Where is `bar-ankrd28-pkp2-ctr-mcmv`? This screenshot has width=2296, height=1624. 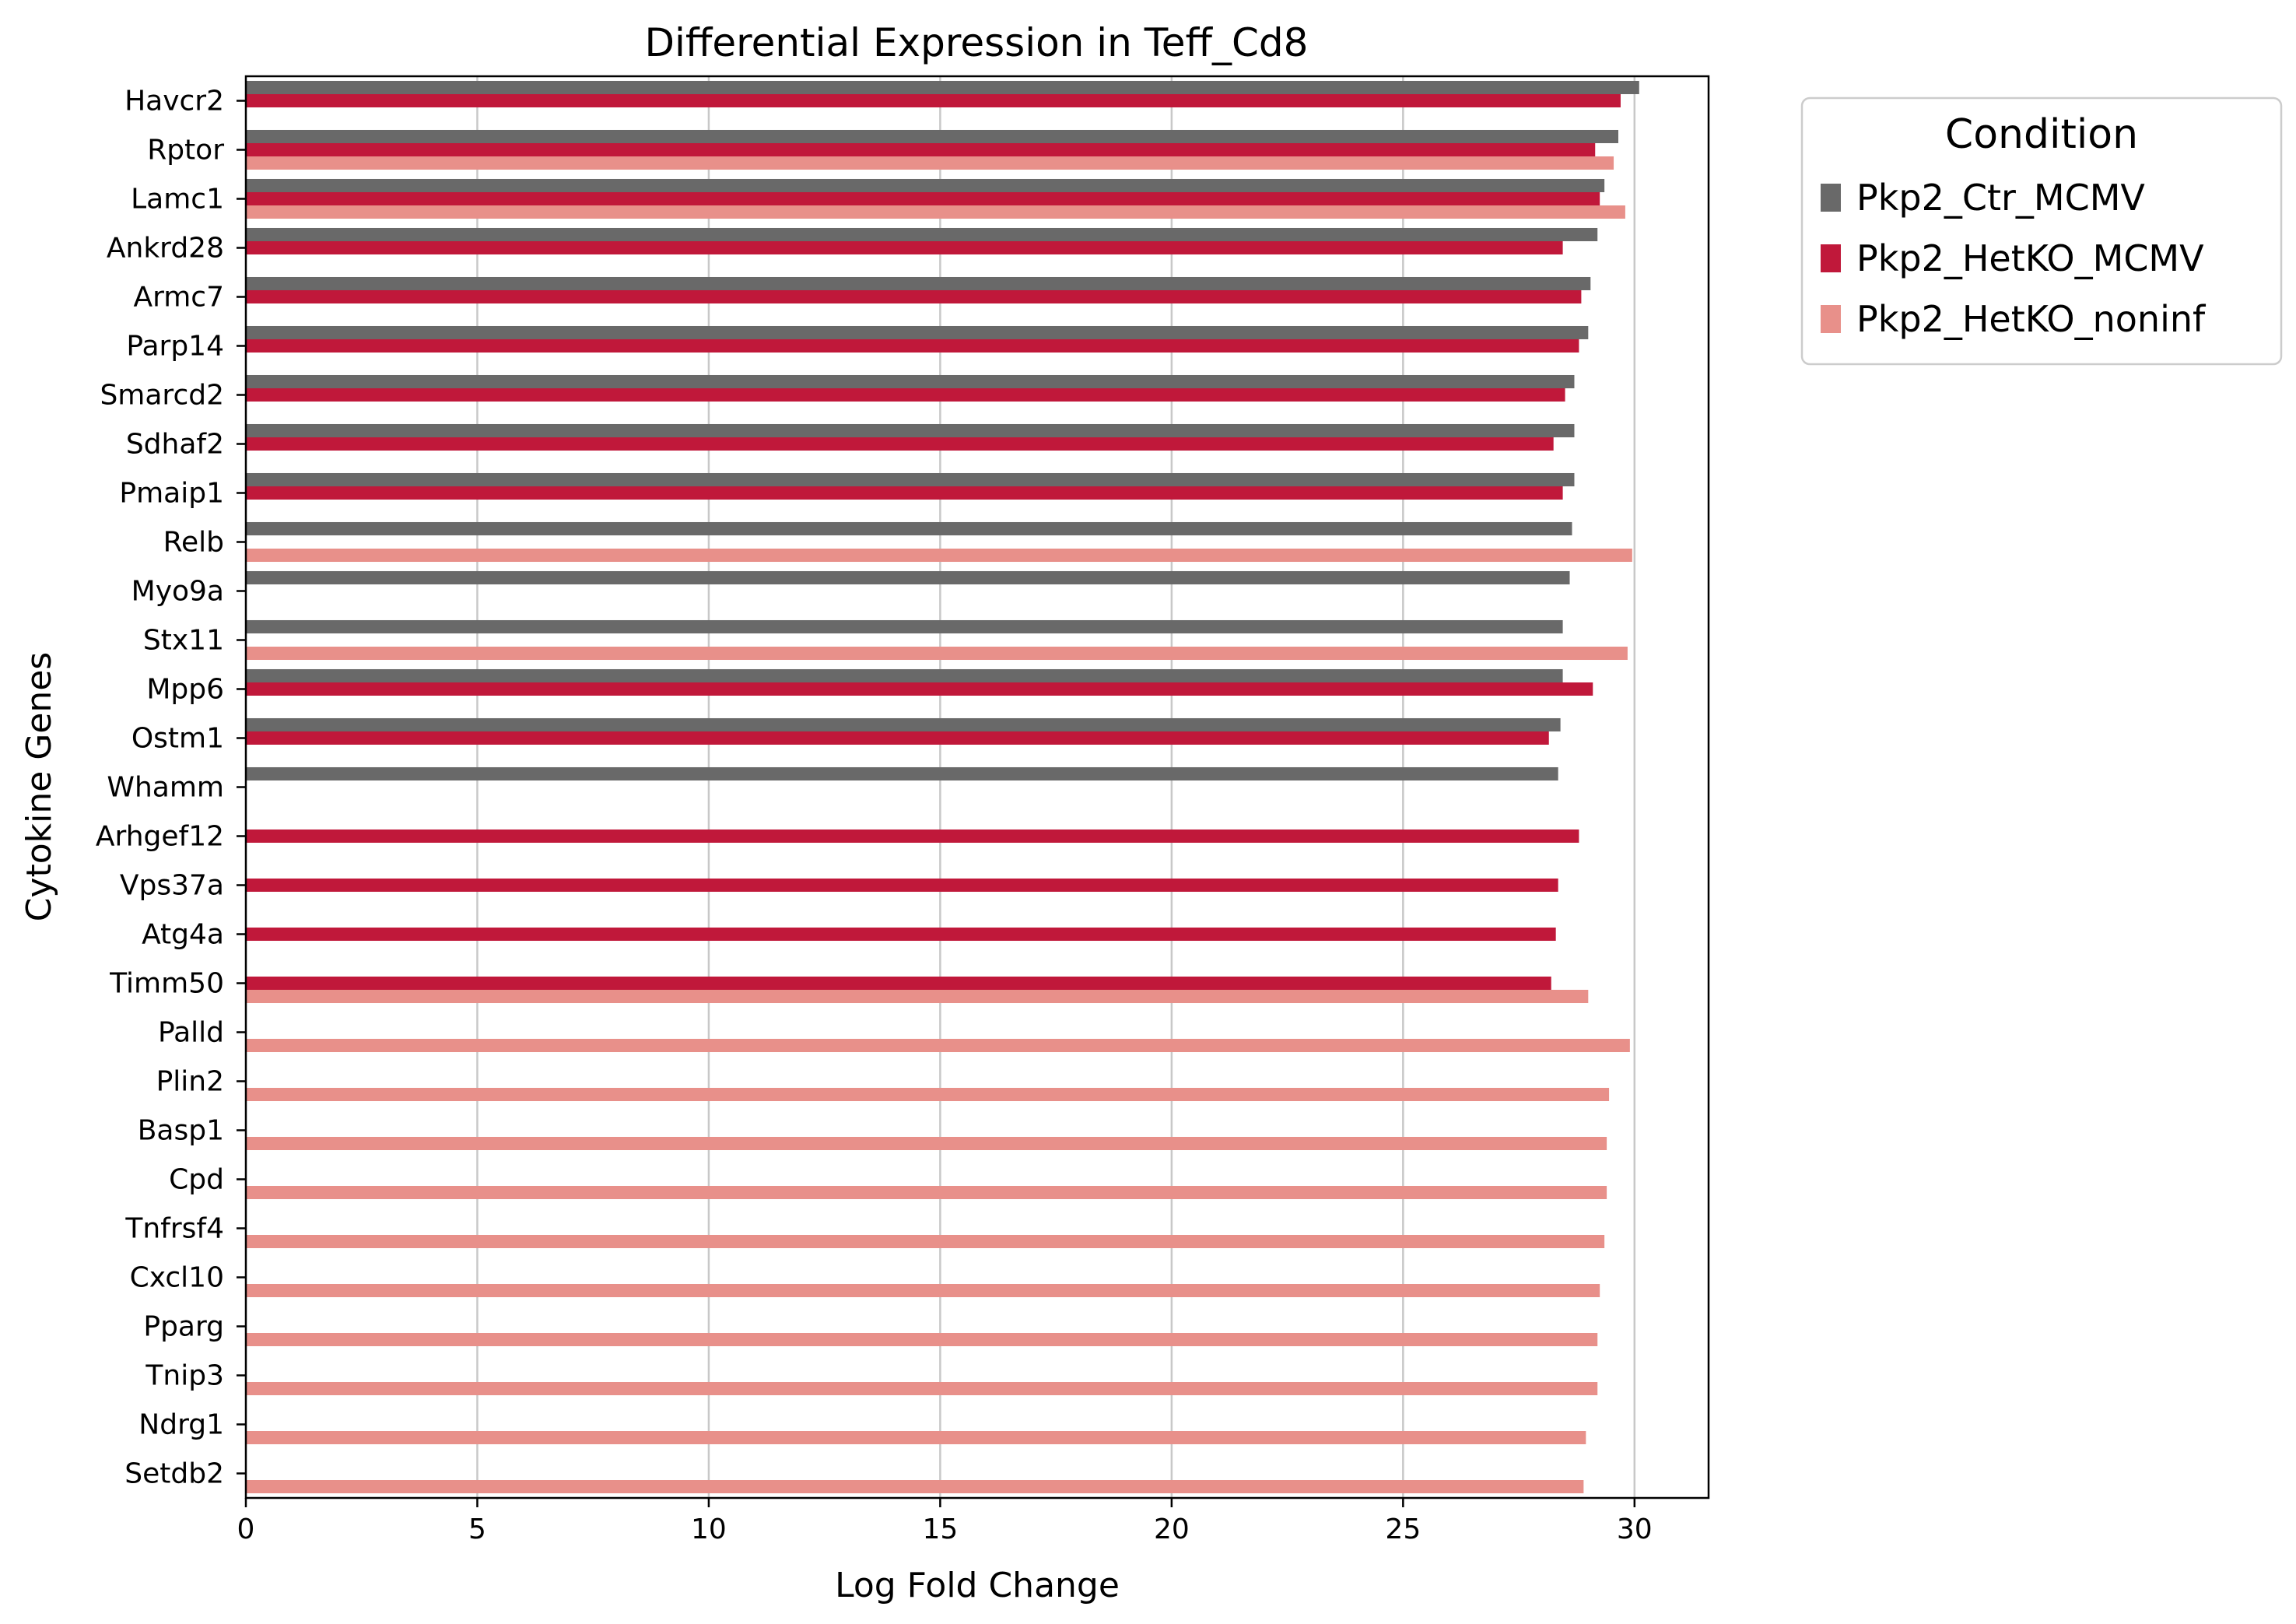
bar-ankrd28-pkp2-ctr-mcmv is located at coordinates (922, 234).